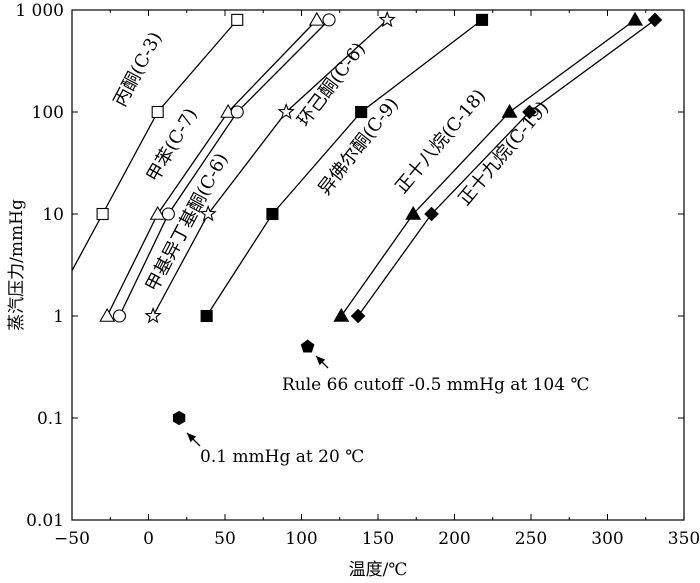 The width and height of the screenshot is (700, 583). Describe the element at coordinates (48, 113) in the screenshot. I see `y-tick-label: 100` at that location.